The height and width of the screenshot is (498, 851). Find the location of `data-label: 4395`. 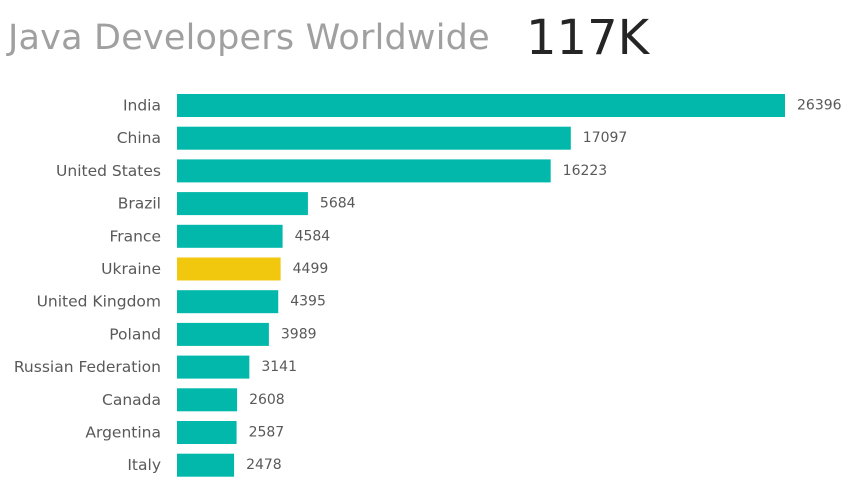

data-label: 4395 is located at coordinates (308, 302).